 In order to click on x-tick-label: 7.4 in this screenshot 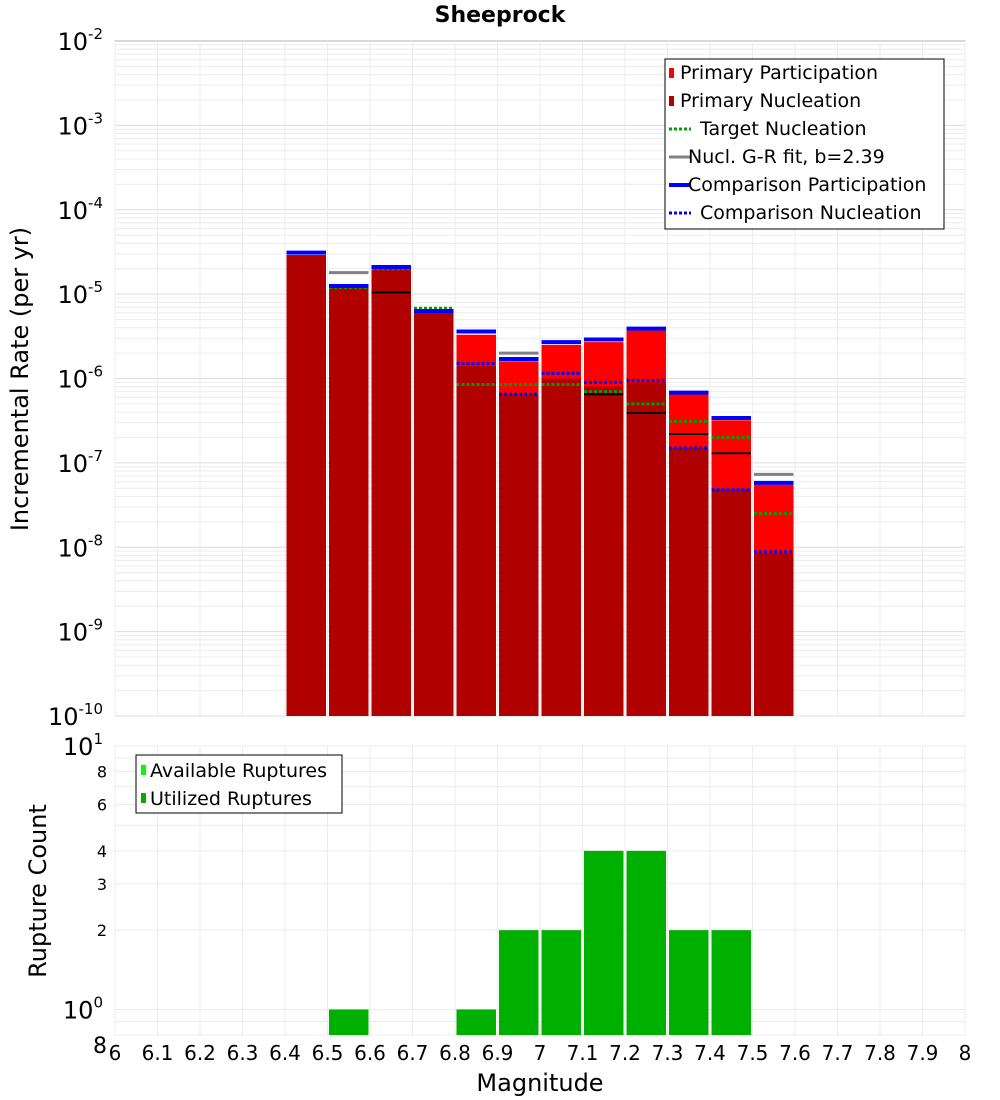, I will do `click(710, 1053)`.